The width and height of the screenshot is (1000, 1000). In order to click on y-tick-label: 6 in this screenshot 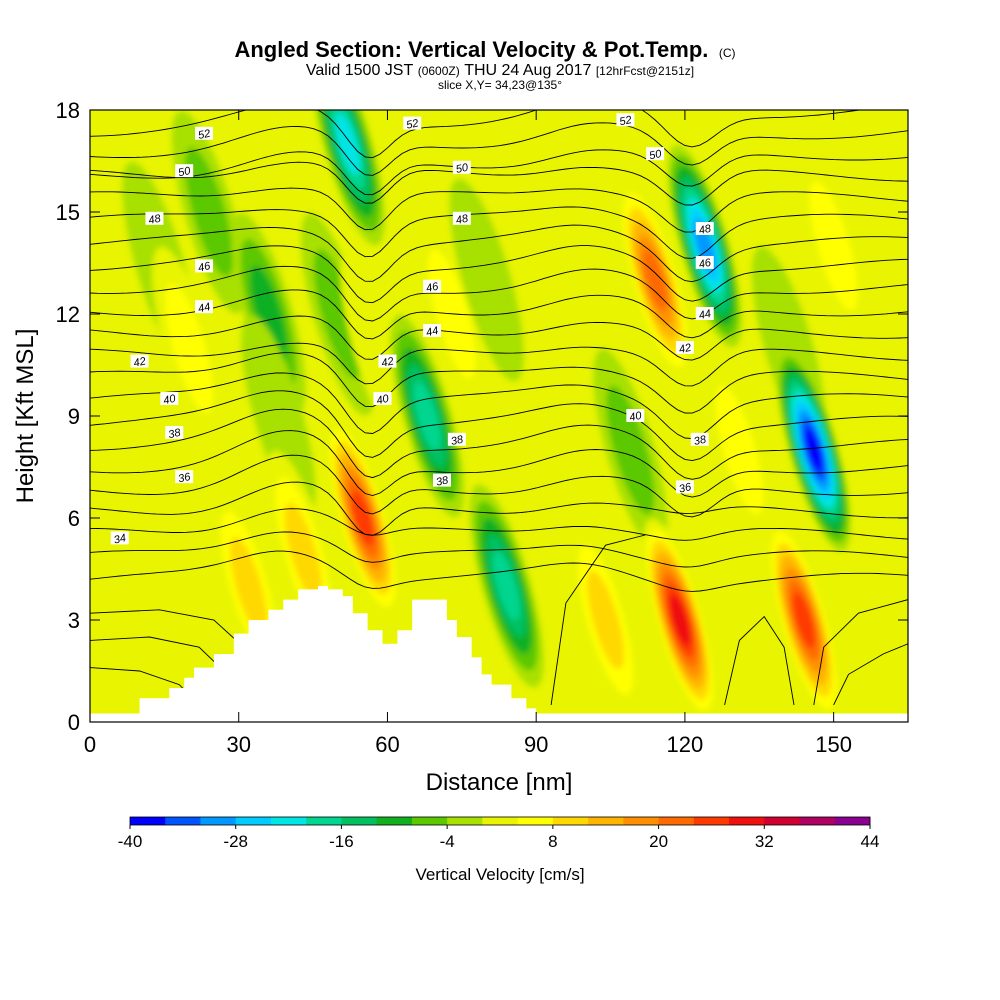, I will do `click(74, 518)`.